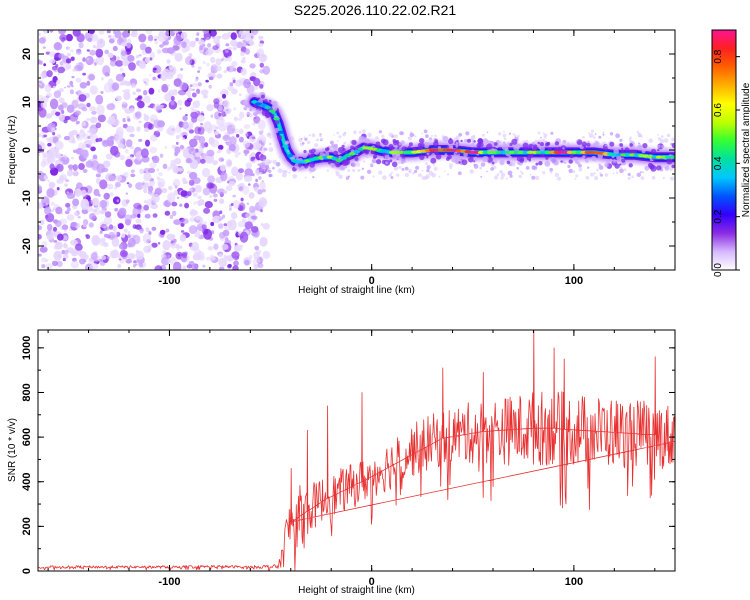 This screenshot has width=750, height=600. Describe the element at coordinates (169, 582) in the screenshot. I see `snr-xtick-label: -100` at that location.